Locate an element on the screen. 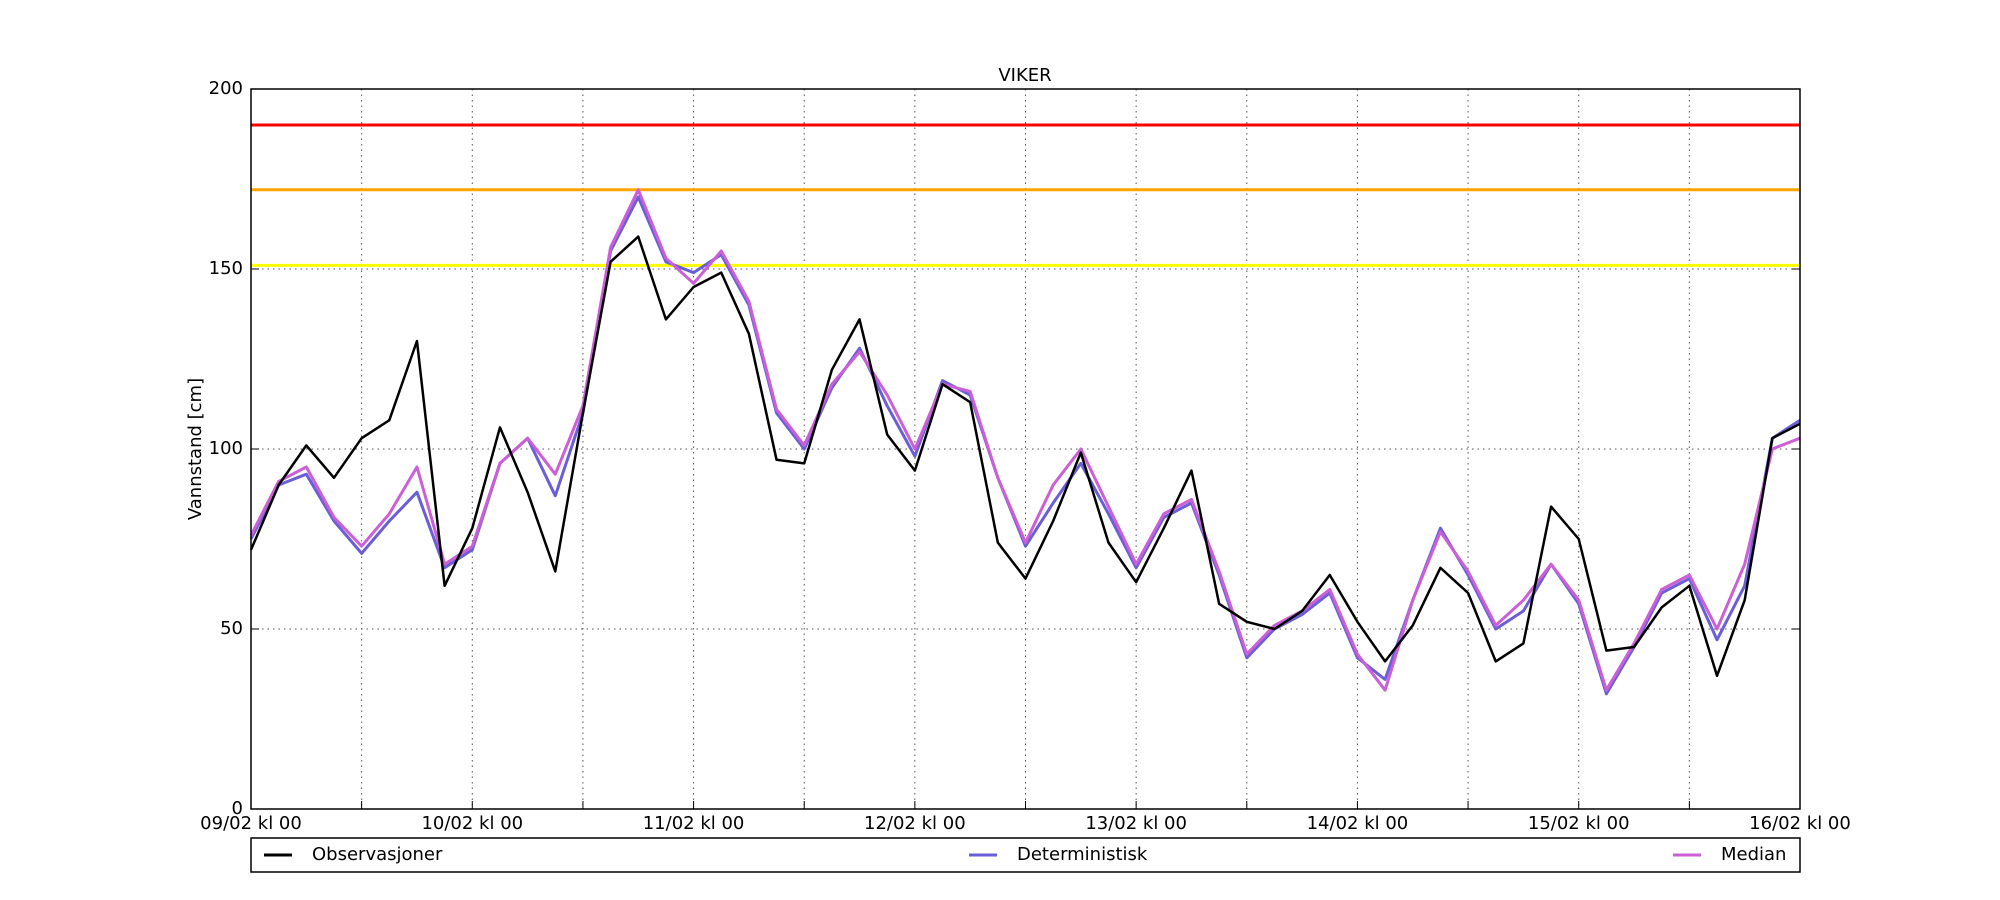 The height and width of the screenshot is (900, 2000). x-tick-label: 12/02 kl 00 is located at coordinates (915, 823).